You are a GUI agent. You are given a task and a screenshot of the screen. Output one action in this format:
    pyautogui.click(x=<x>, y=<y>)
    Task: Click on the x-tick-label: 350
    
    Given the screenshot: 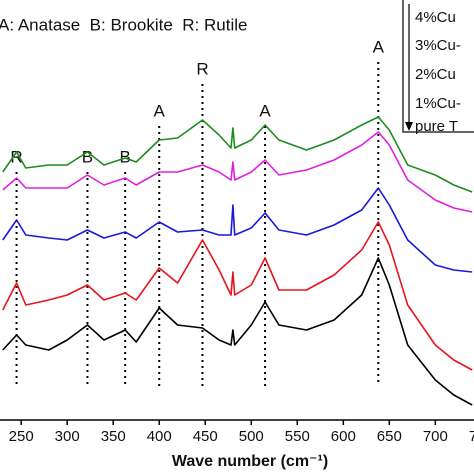 What is the action you would take?
    pyautogui.click(x=113, y=436)
    